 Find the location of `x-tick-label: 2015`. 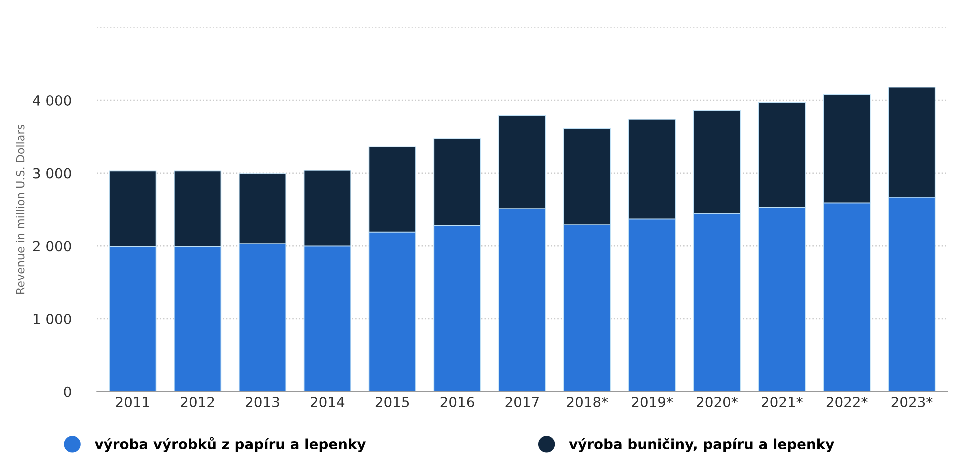

x-tick-label: 2015 is located at coordinates (393, 402).